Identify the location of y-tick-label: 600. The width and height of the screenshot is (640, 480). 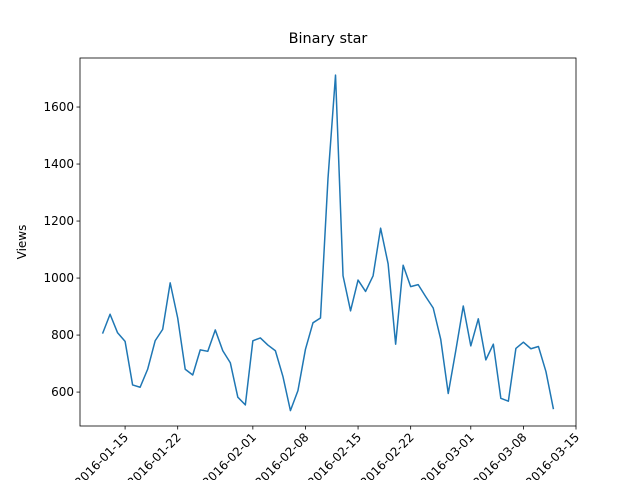
(62, 392).